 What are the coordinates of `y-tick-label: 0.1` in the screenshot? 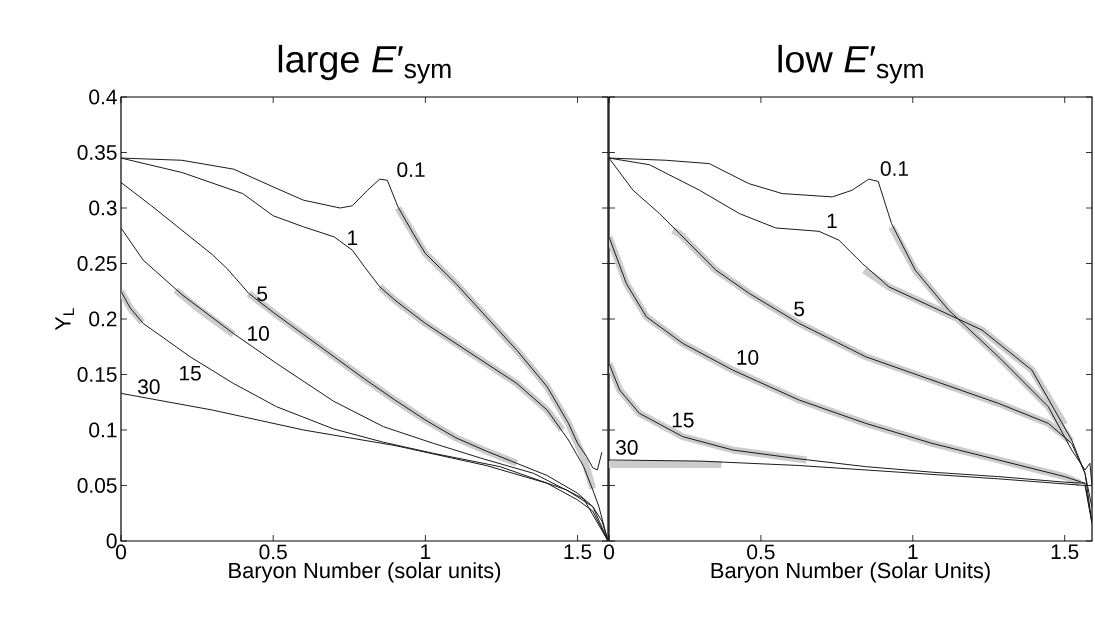 It's located at (103, 430).